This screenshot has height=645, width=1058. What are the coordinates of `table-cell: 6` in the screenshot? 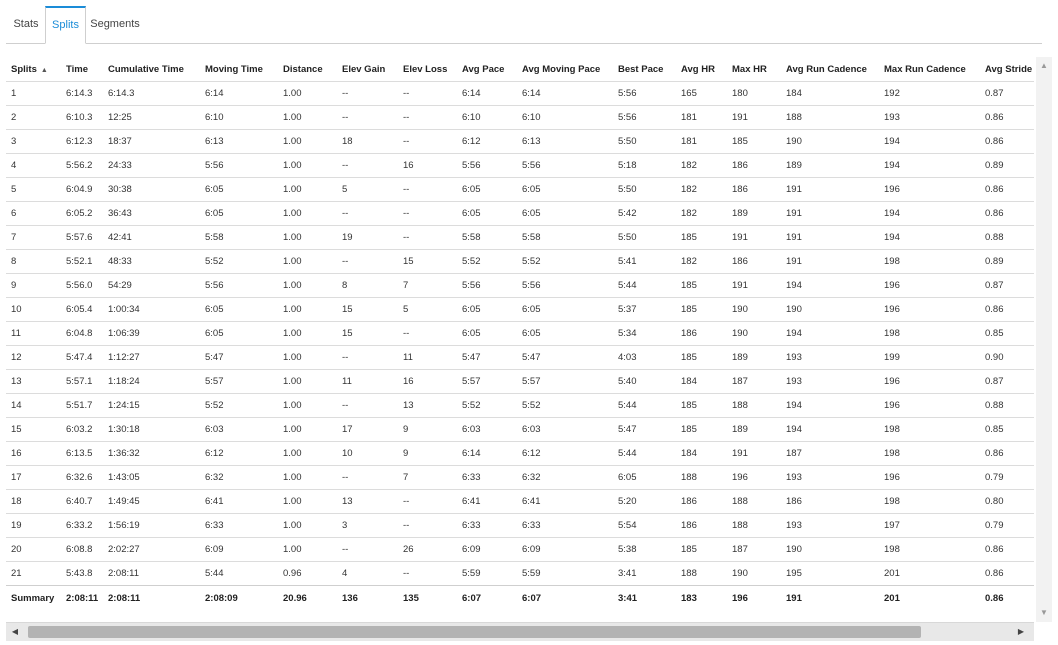 It's located at (33, 213).